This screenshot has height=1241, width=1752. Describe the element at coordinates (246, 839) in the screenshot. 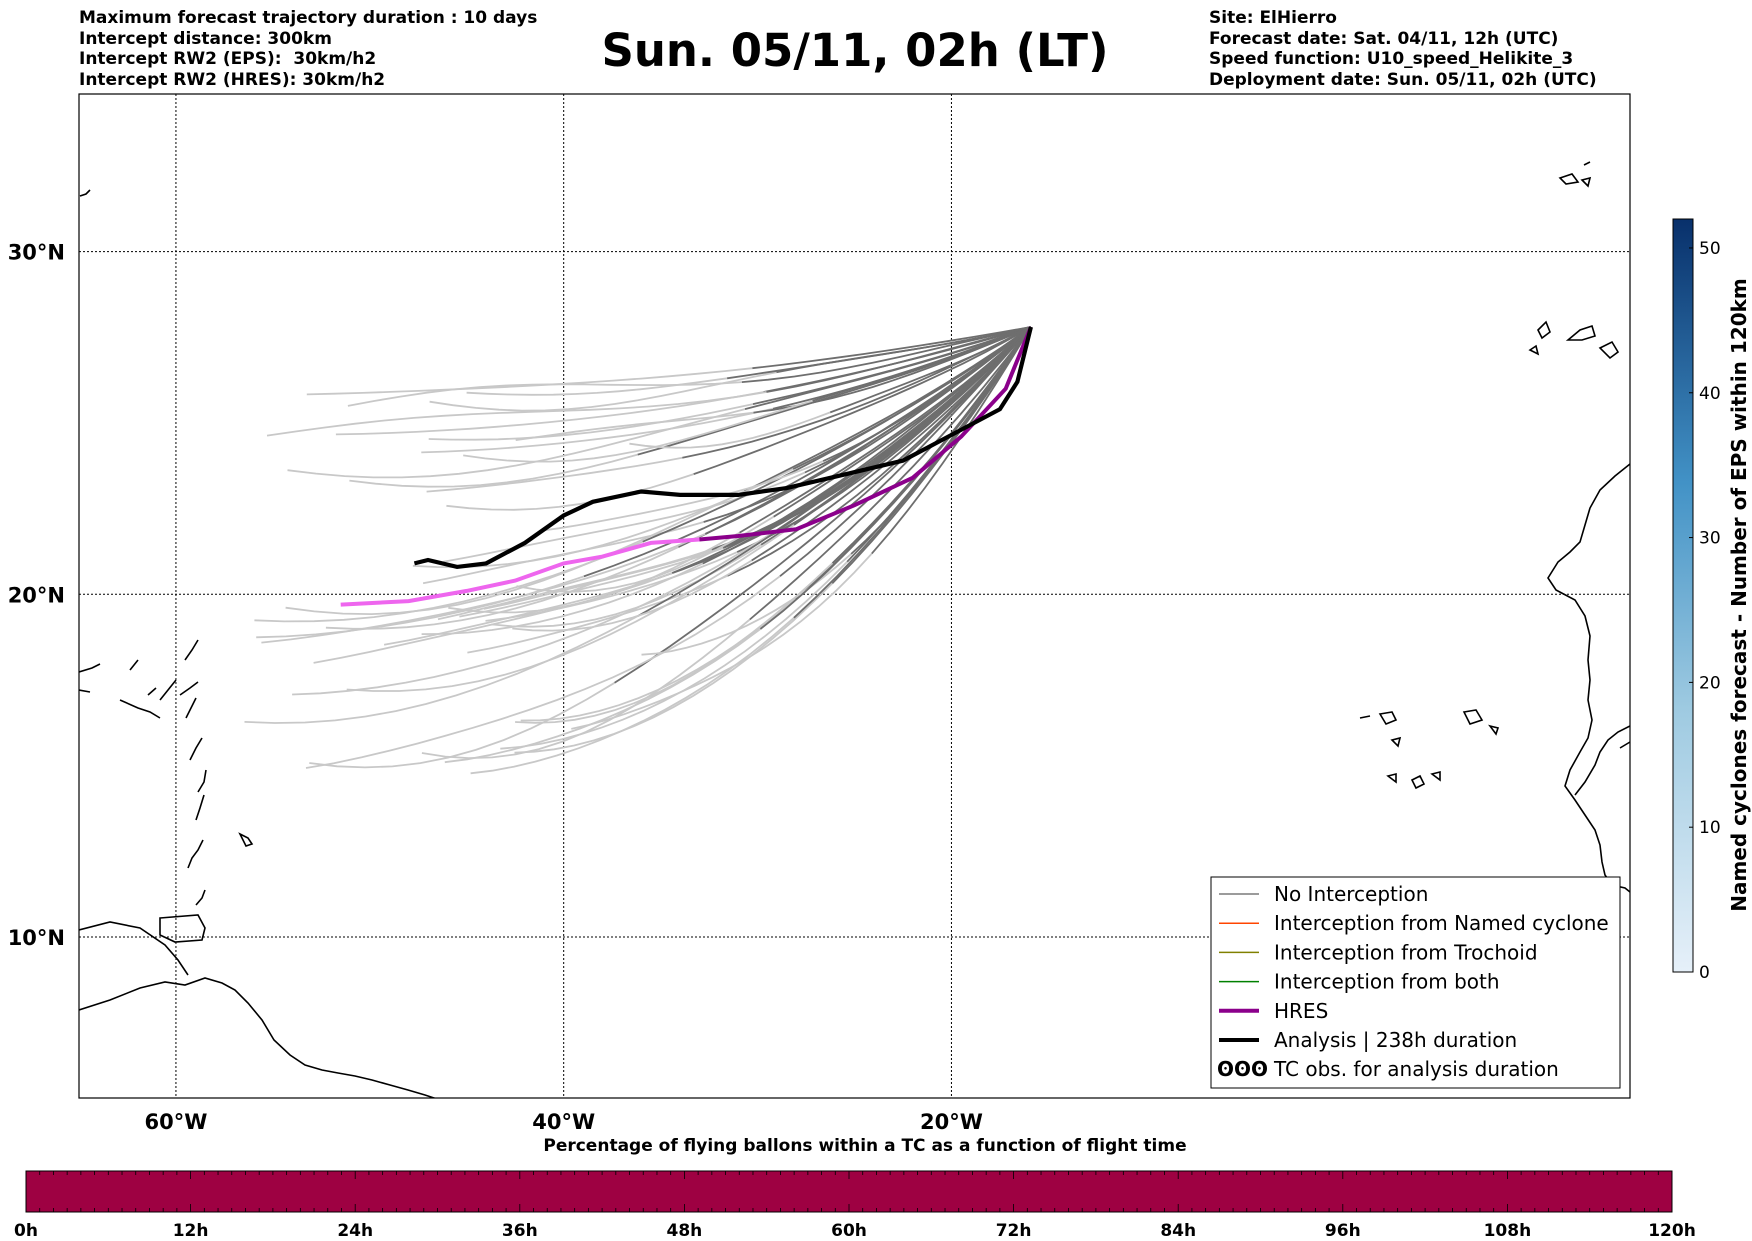

I see `small-island-b` at that location.